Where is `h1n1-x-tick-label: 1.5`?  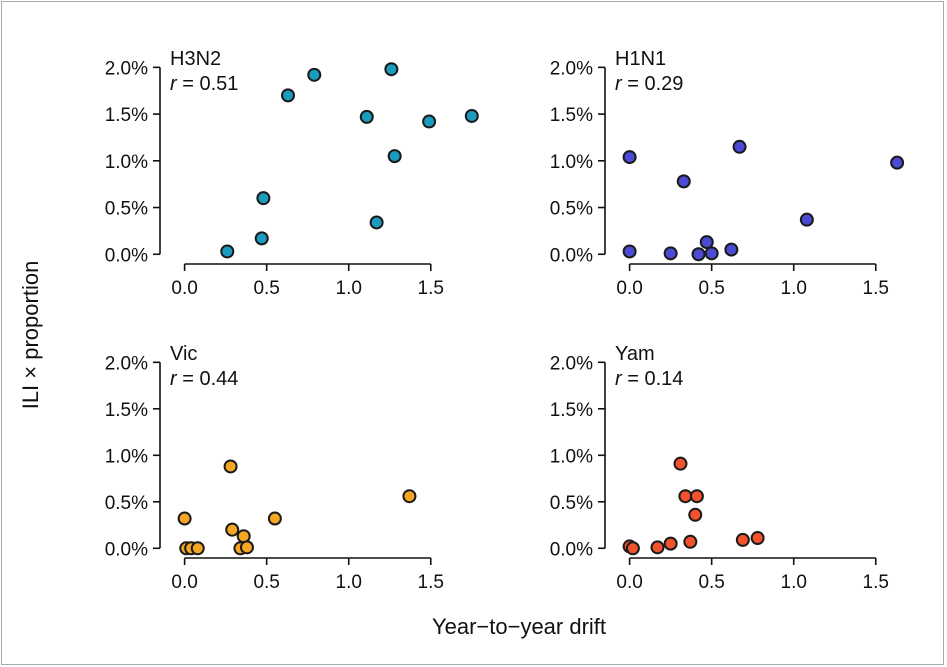 h1n1-x-tick-label: 1.5 is located at coordinates (876, 288).